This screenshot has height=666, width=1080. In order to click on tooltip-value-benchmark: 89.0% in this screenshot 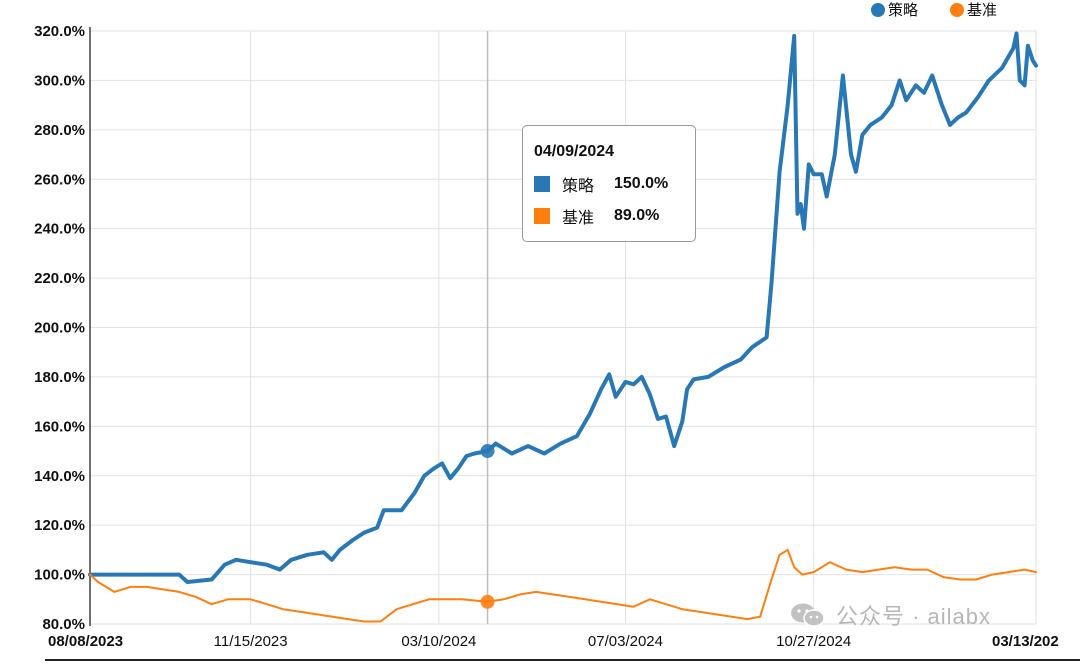, I will do `click(637, 215)`.